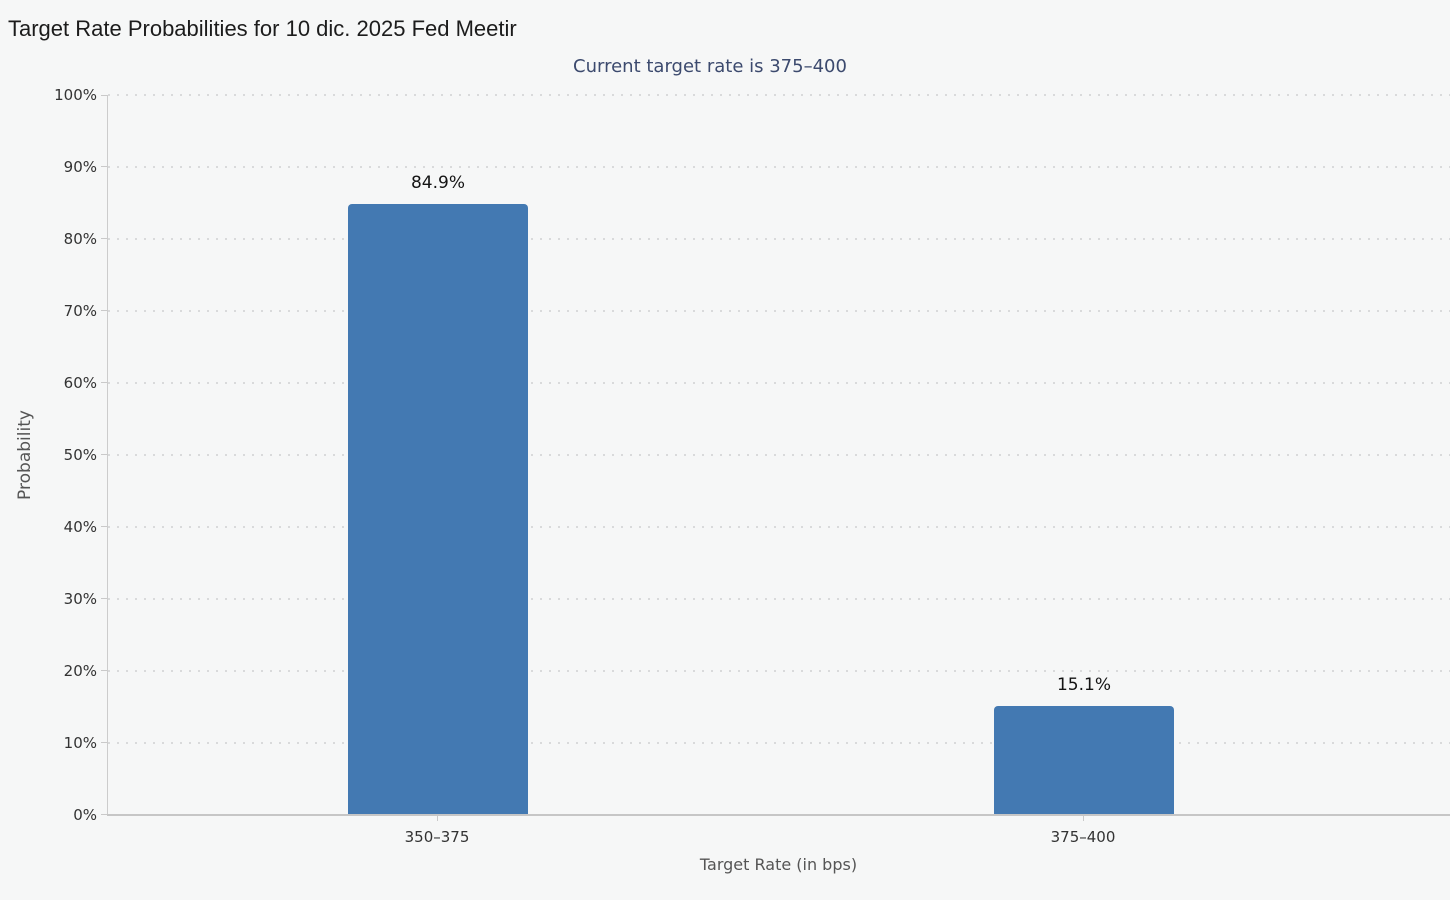  Describe the element at coordinates (778, 864) in the screenshot. I see `x-axis-title: Target Rate (in bps)` at that location.